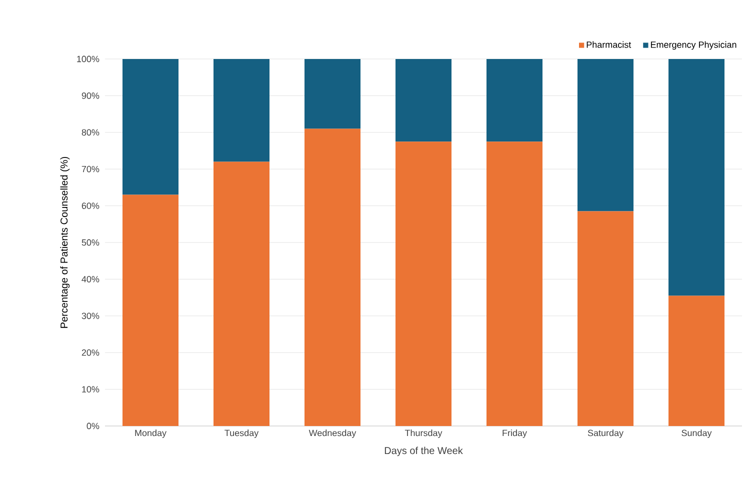 The height and width of the screenshot is (502, 750). What do you see at coordinates (88, 59) in the screenshot?
I see `y-tick-label: 100%` at bounding box center [88, 59].